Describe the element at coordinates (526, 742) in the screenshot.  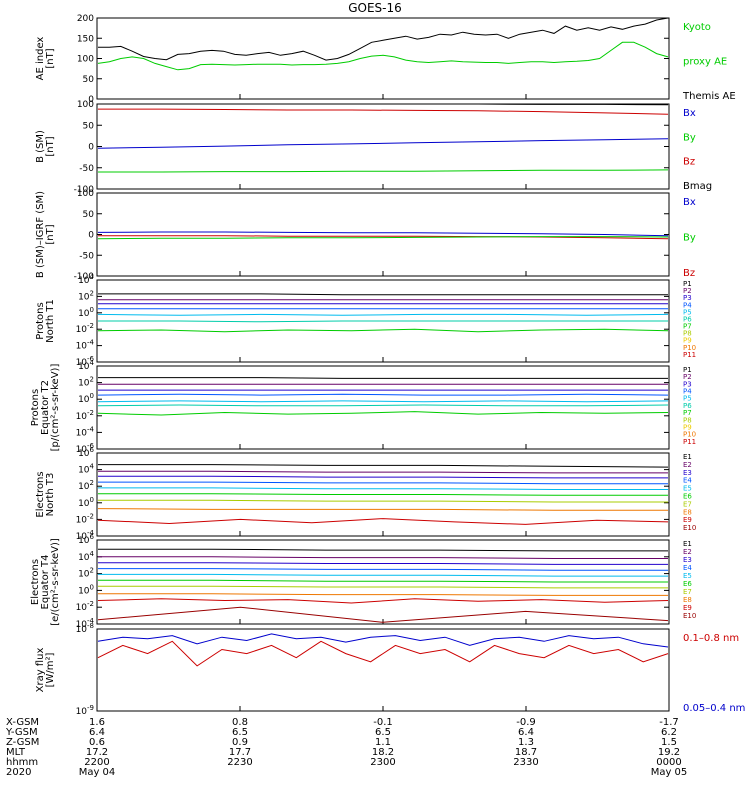
I see `footer-value: 1.3` at that location.